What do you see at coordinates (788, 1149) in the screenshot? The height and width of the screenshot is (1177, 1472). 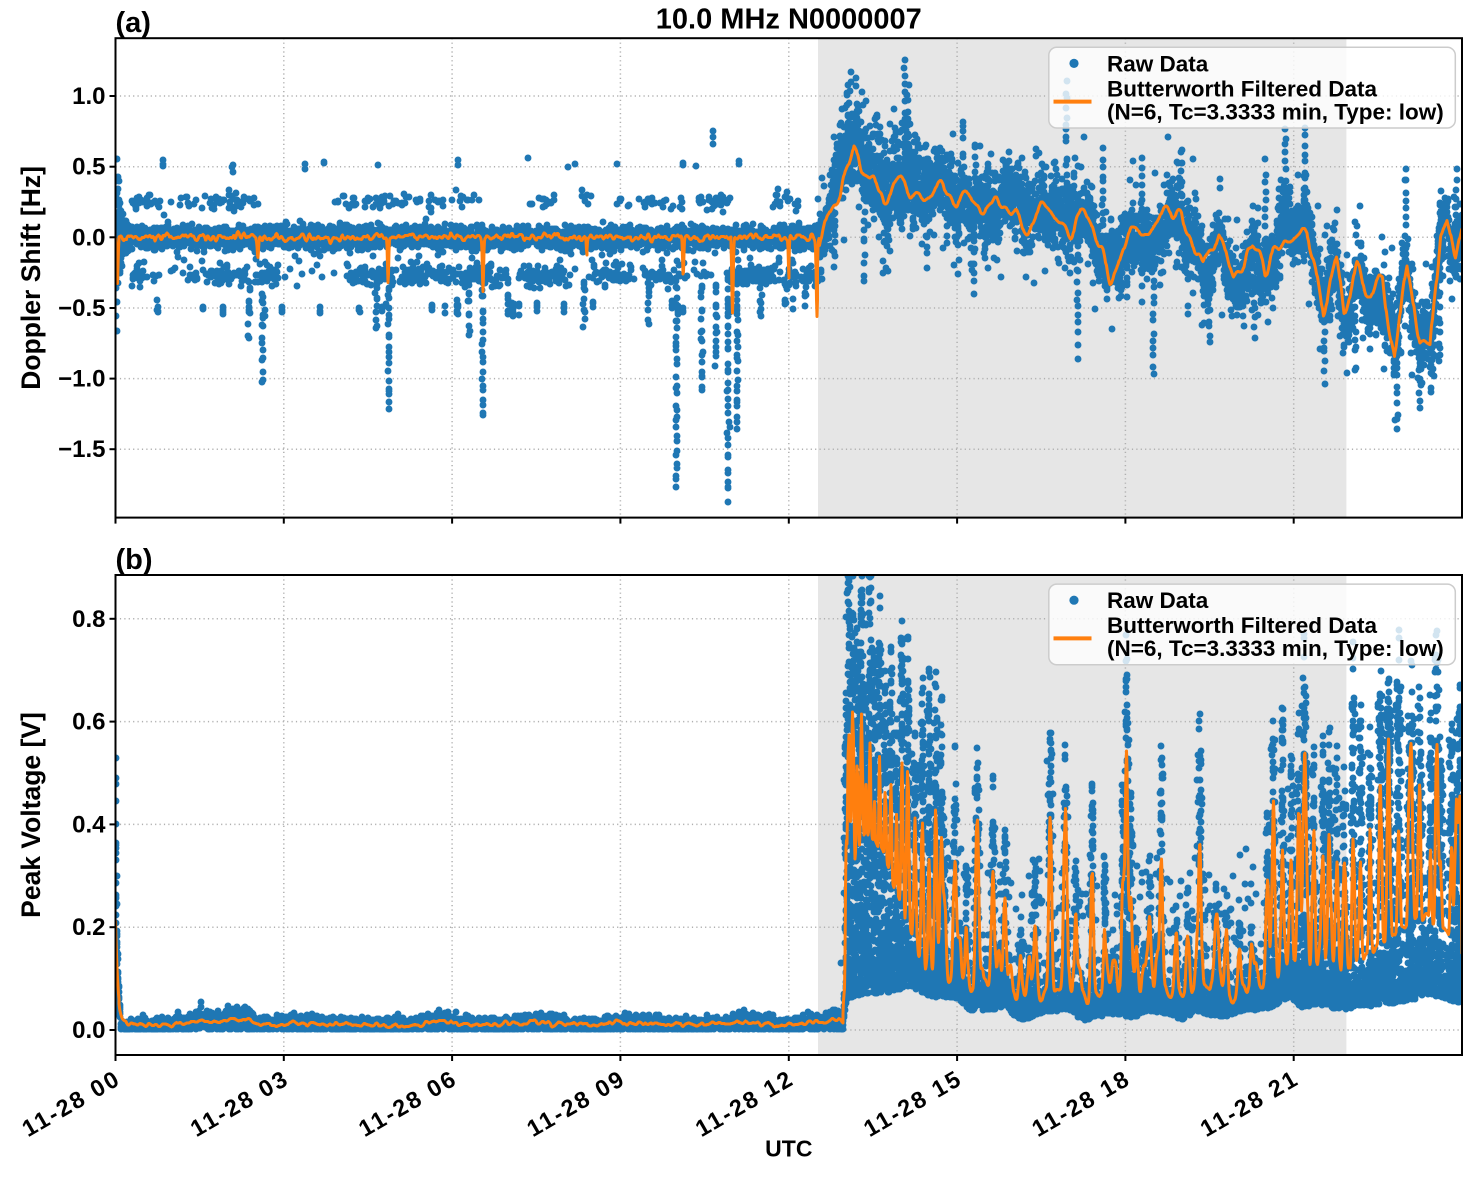 I see `svg-text: UTC` at bounding box center [788, 1149].